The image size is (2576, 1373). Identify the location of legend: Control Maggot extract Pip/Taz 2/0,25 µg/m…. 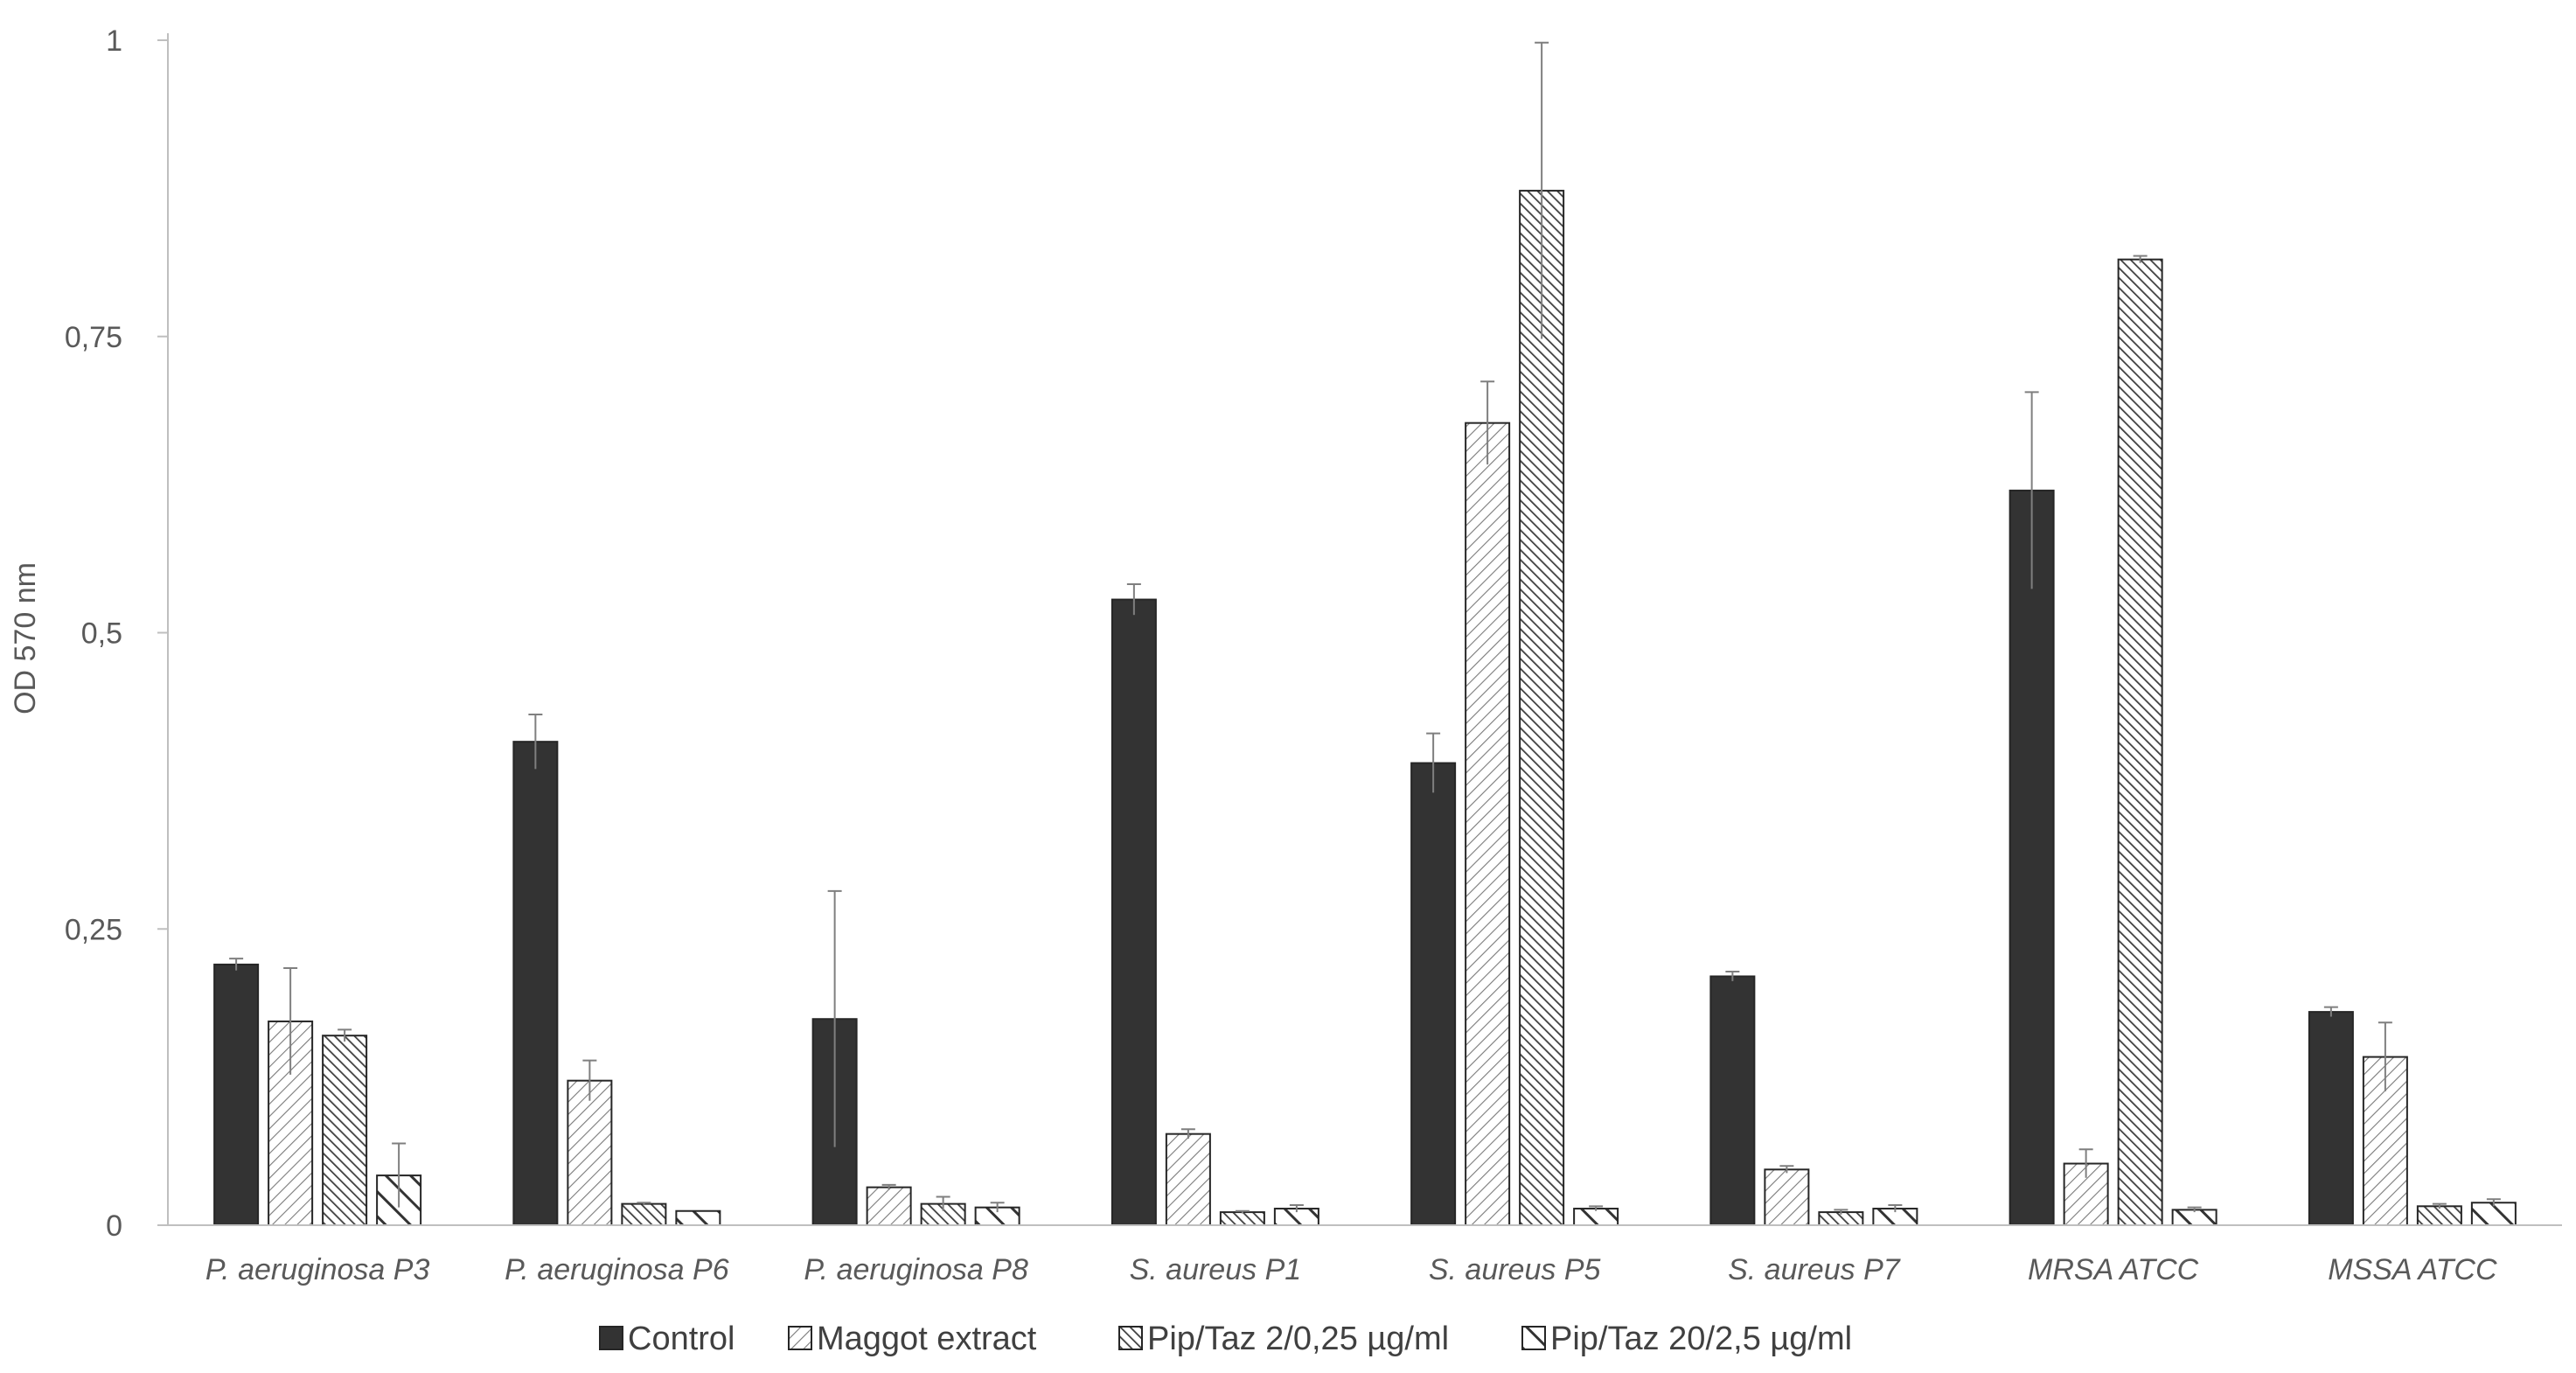
(1225, 1339).